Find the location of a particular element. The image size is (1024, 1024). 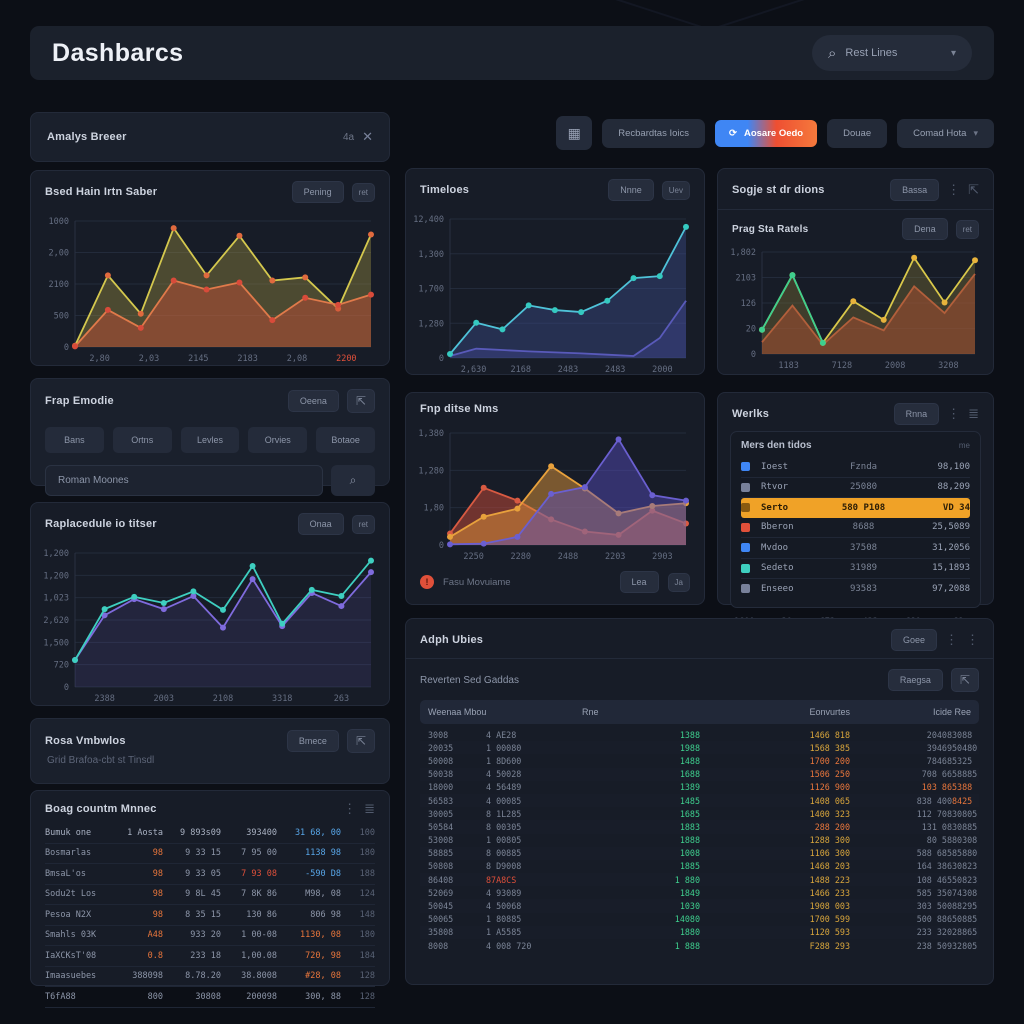

table-row: Pesoa N2X 98 8 35 15 130 86 806 98 148 is located at coordinates (210, 915).